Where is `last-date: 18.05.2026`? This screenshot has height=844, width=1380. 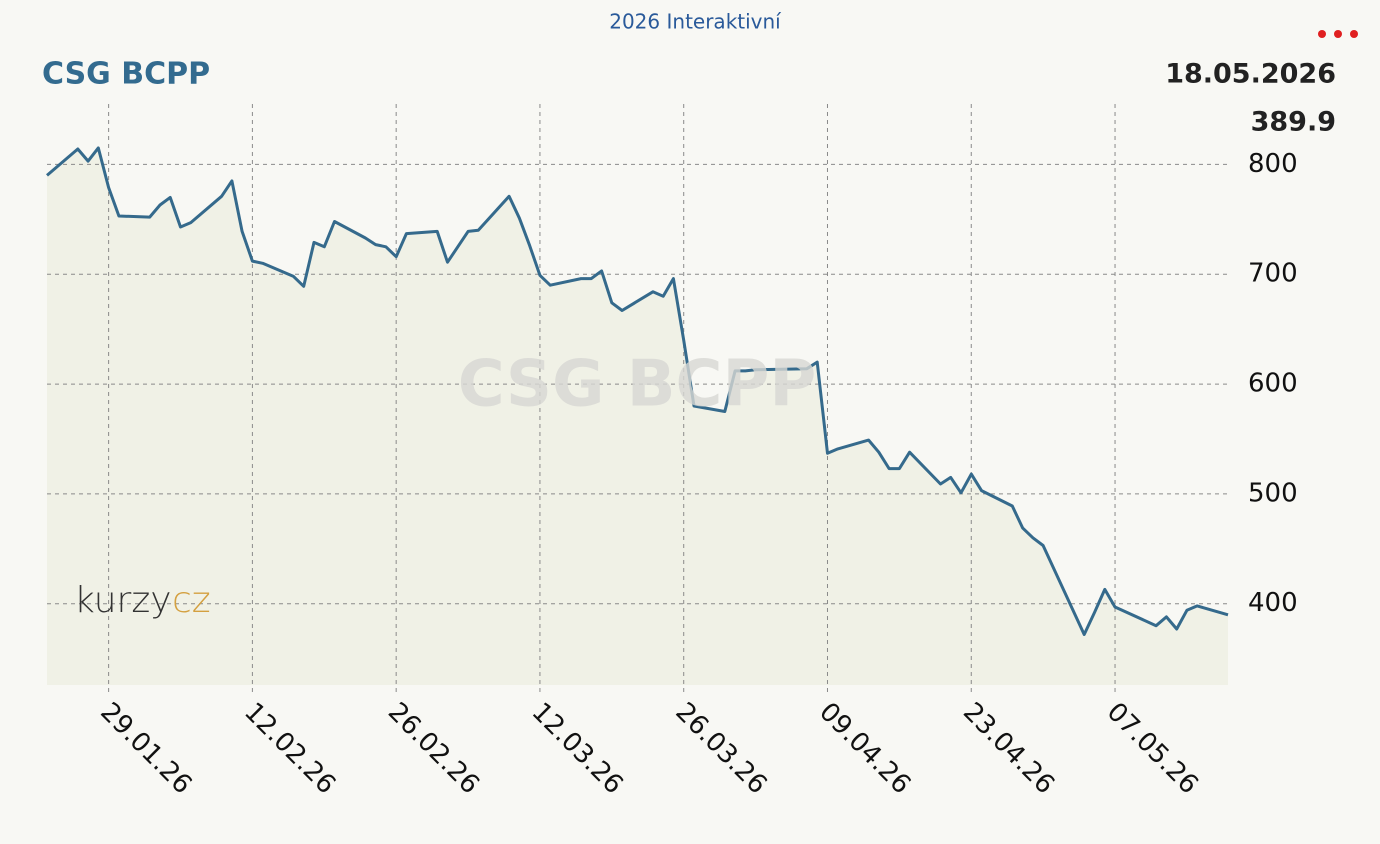 last-date: 18.05.2026 is located at coordinates (1250, 74).